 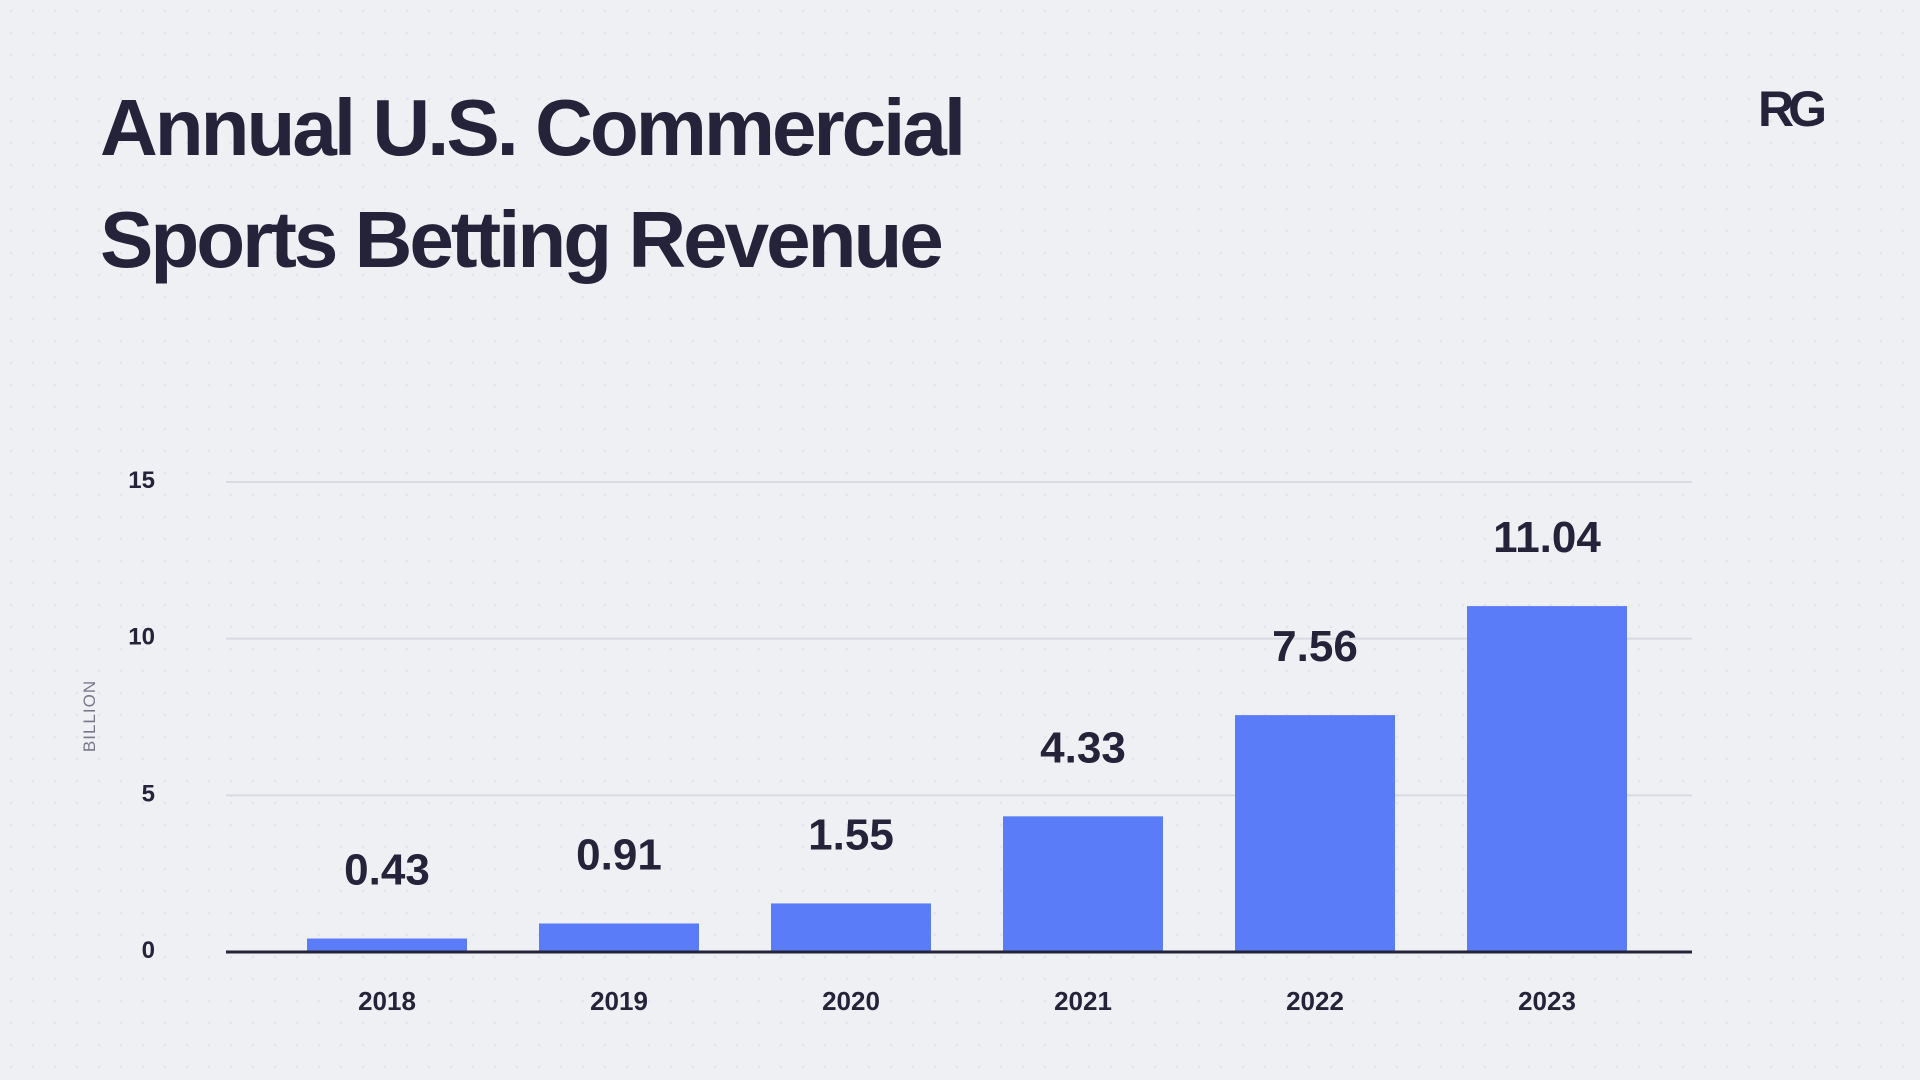 What do you see at coordinates (967, 1001) in the screenshot?
I see `x-axis-categories: 2018 2019 2020 2021 2022 2023` at bounding box center [967, 1001].